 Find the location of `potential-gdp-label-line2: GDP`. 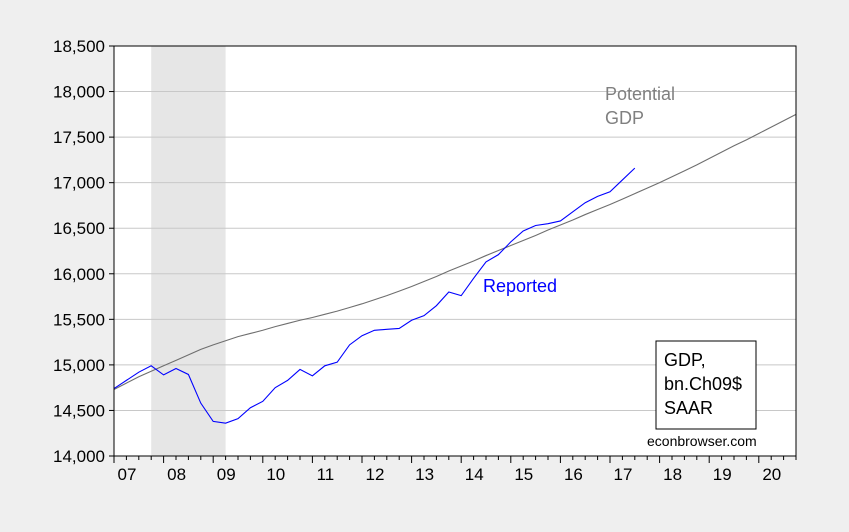

potential-gdp-label-line2: GDP is located at coordinates (624, 118).